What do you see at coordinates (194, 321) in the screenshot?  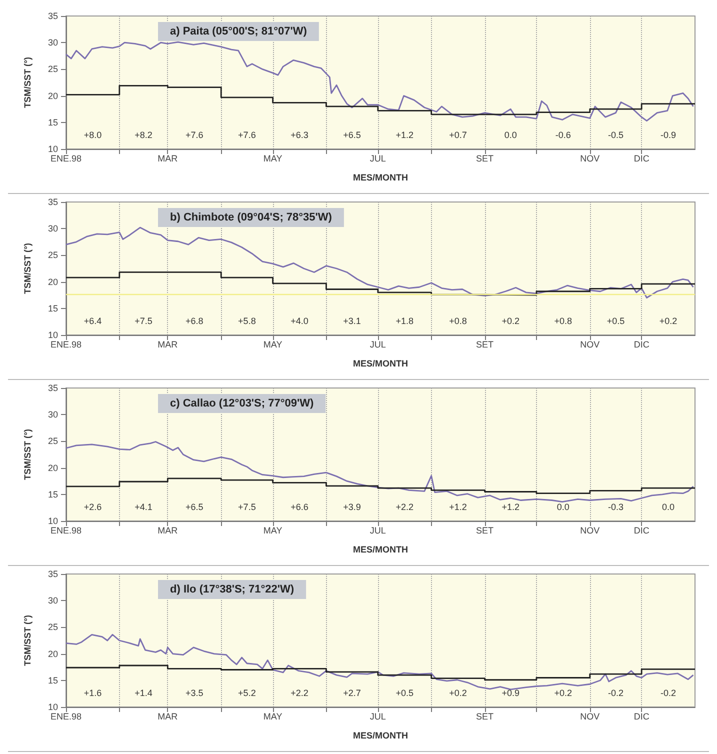 I see `annotation: +6.8` at bounding box center [194, 321].